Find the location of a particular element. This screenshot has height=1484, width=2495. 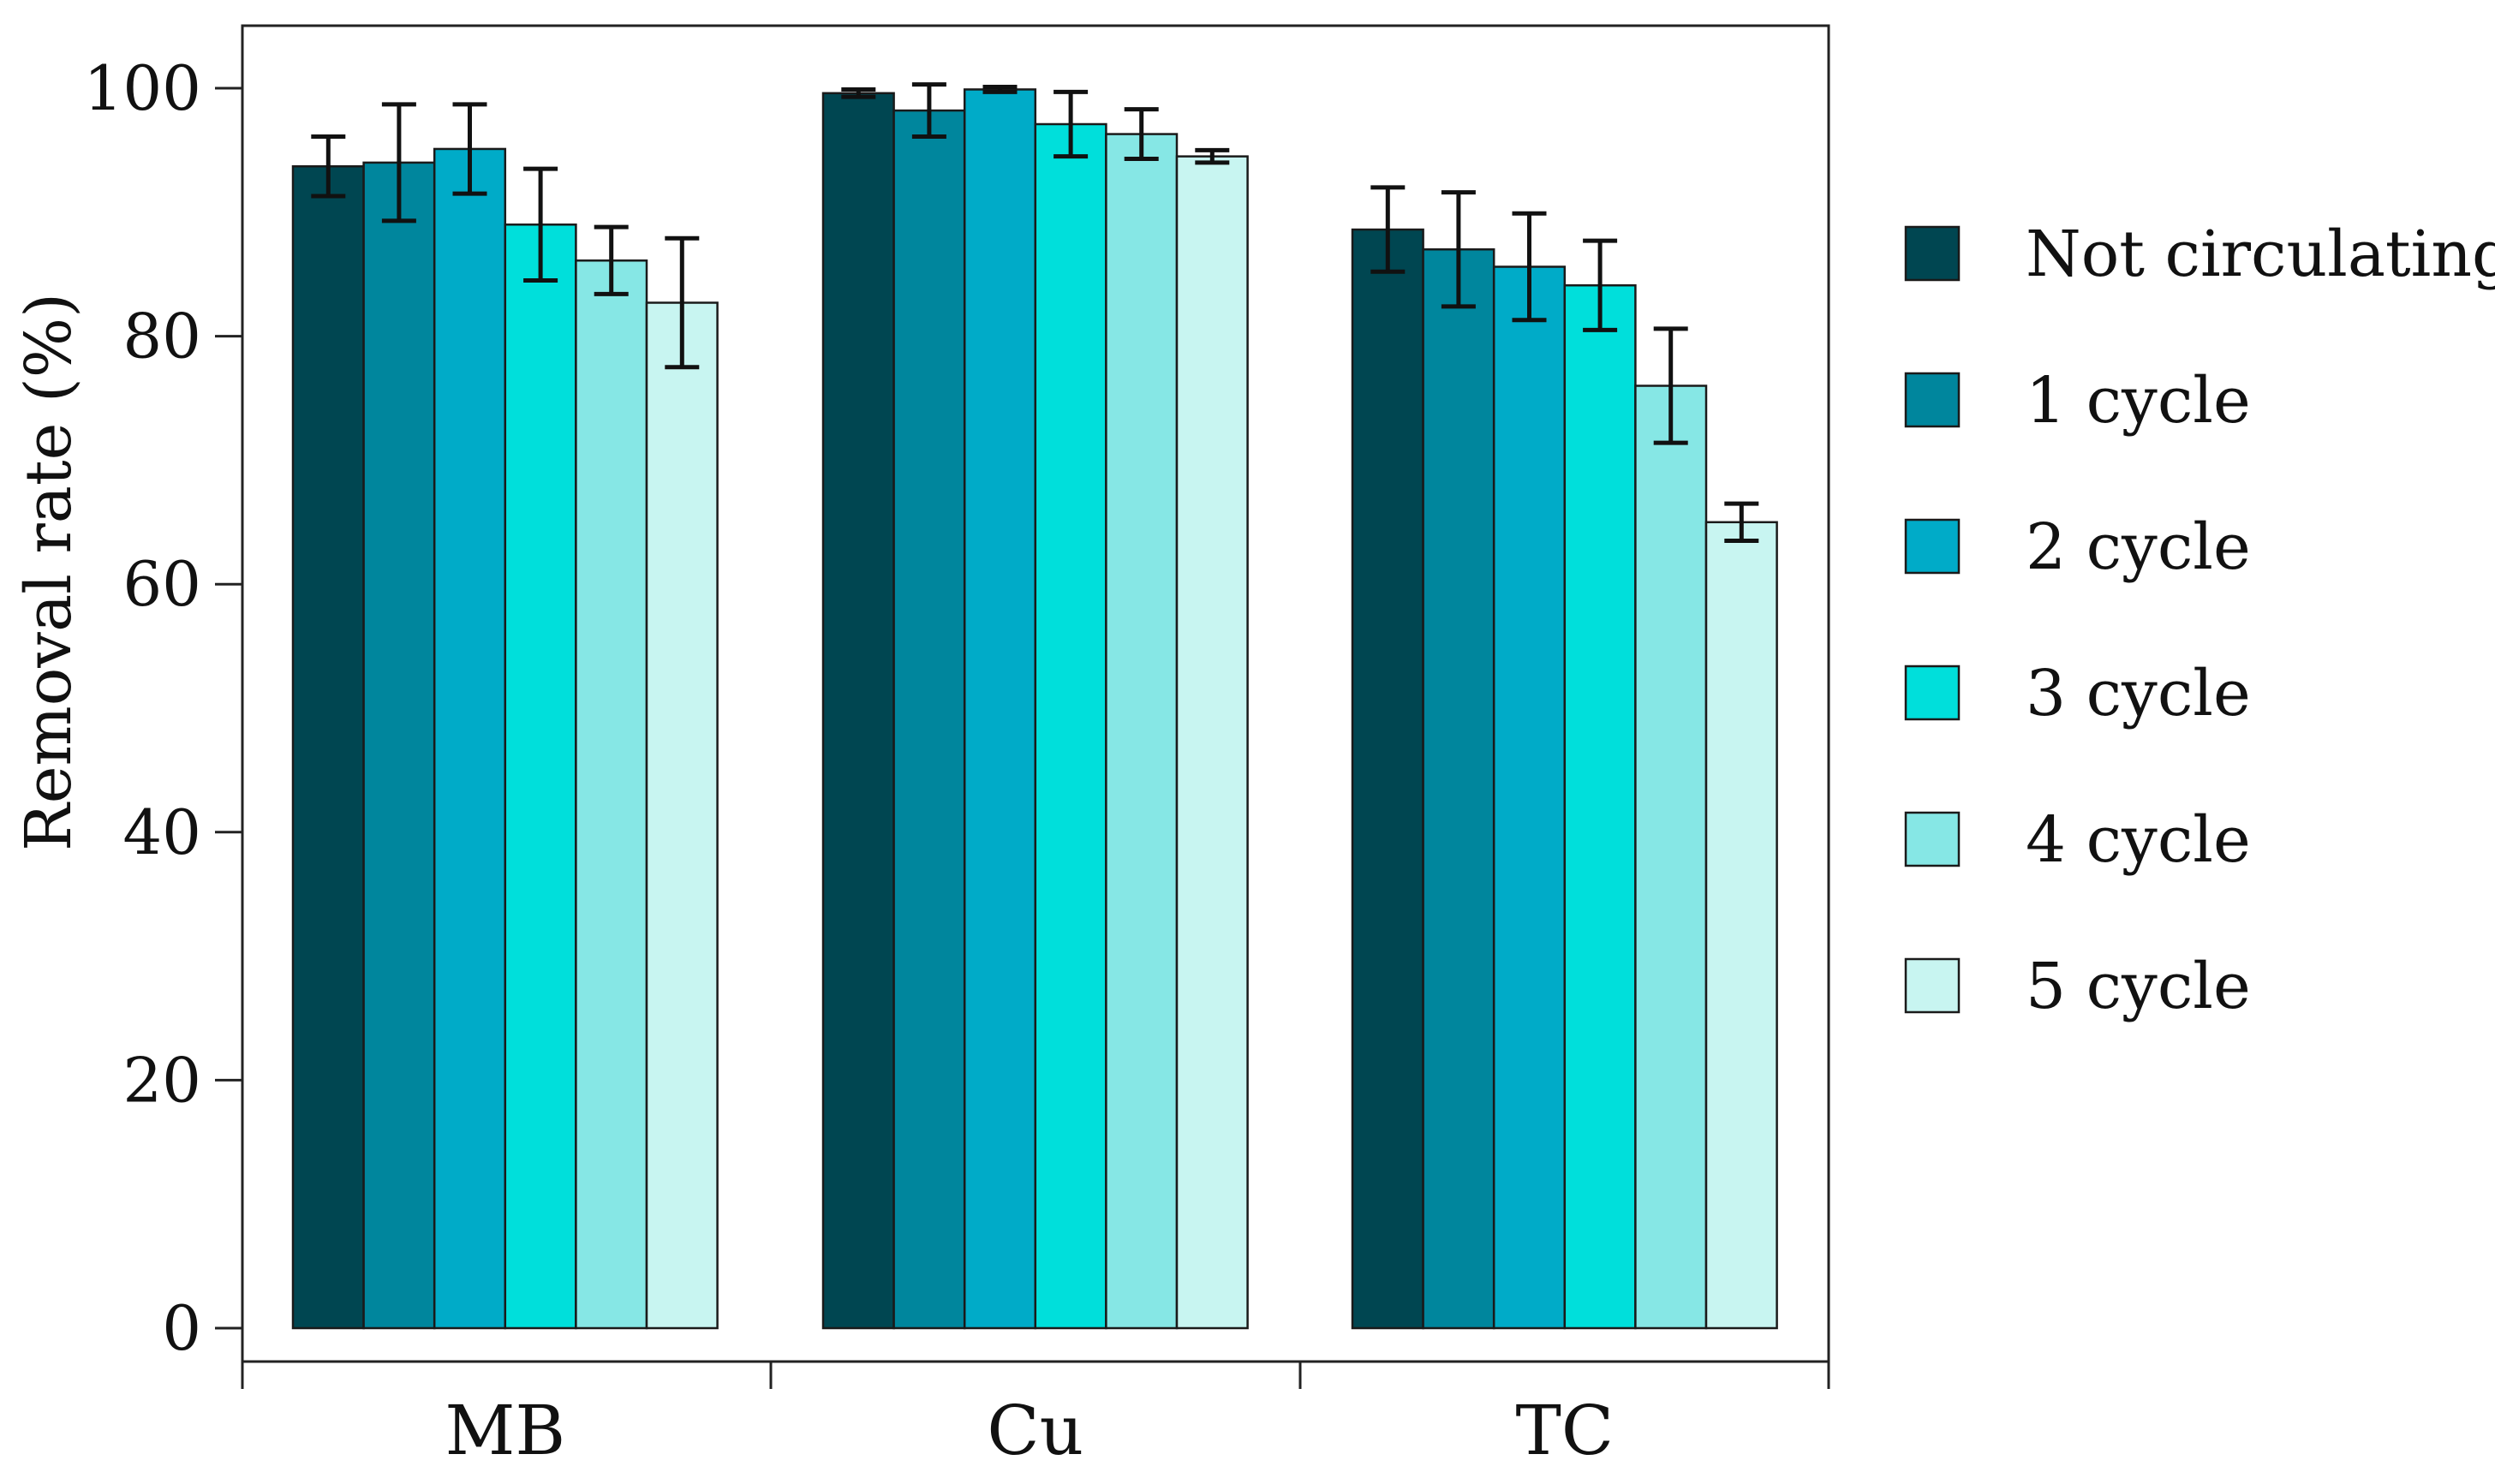

y-tick-label: 40 is located at coordinates (161, 832).